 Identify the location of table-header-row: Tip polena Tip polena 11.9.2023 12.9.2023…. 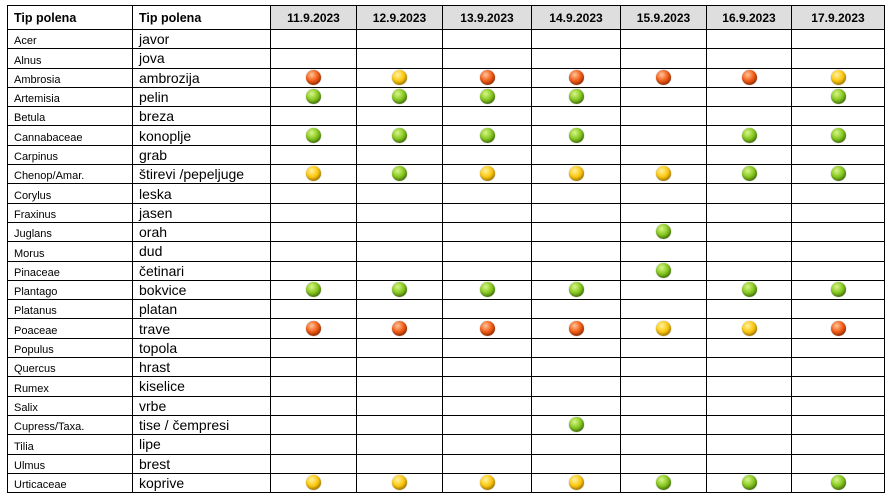
(446, 17).